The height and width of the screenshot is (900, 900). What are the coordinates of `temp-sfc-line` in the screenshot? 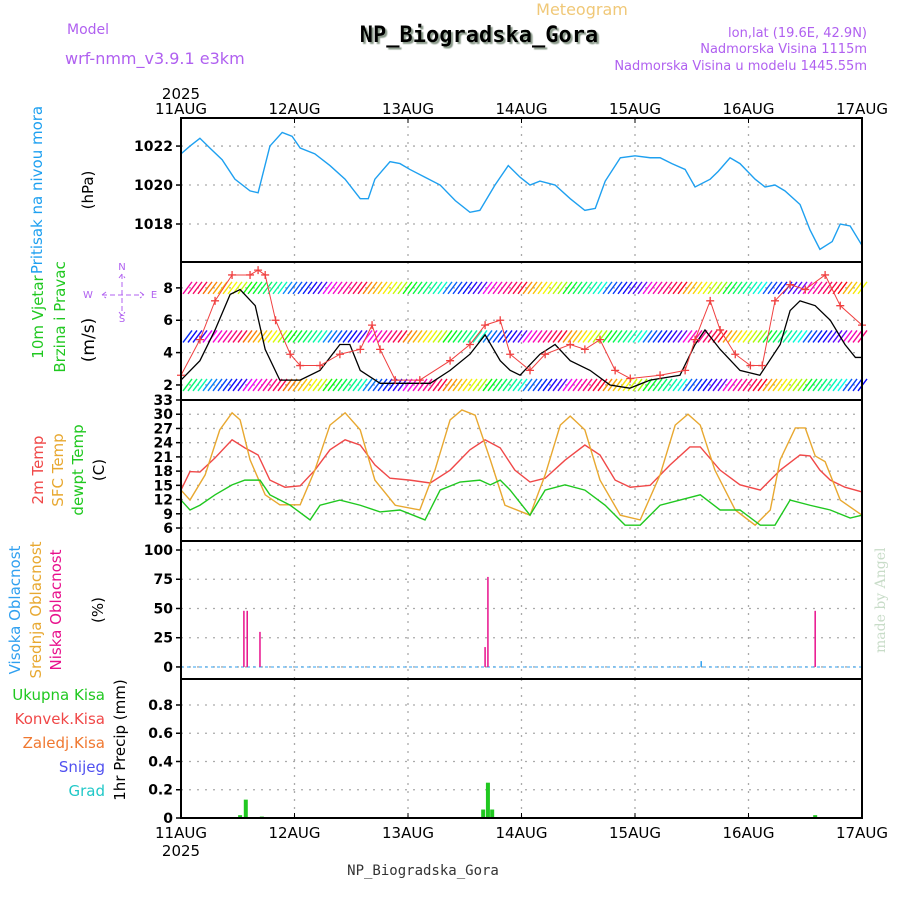 It's located at (521, 468).